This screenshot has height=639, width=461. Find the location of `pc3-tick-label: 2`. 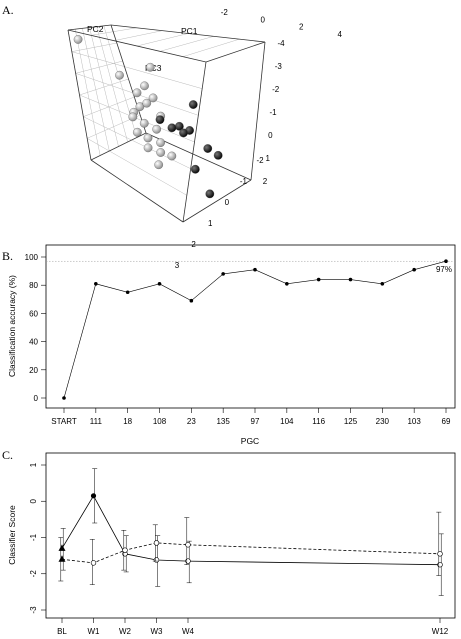

pc3-tick-label: 2 is located at coordinates (193, 244).